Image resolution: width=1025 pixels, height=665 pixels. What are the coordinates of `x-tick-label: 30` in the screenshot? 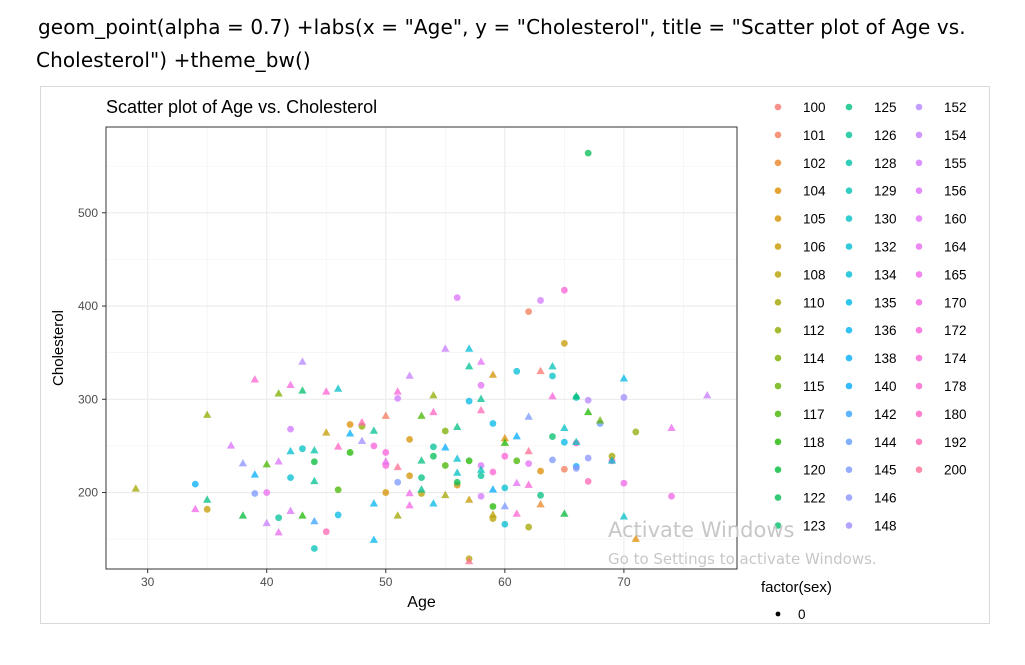 It's located at (148, 582).